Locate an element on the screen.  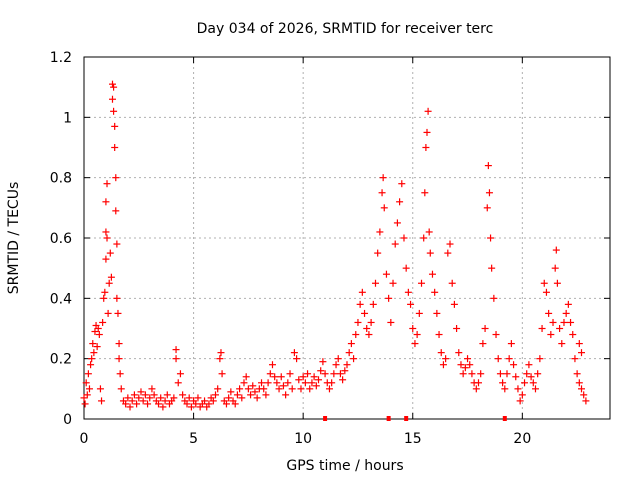
y-tick-label: 0 is located at coordinates (67, 420).